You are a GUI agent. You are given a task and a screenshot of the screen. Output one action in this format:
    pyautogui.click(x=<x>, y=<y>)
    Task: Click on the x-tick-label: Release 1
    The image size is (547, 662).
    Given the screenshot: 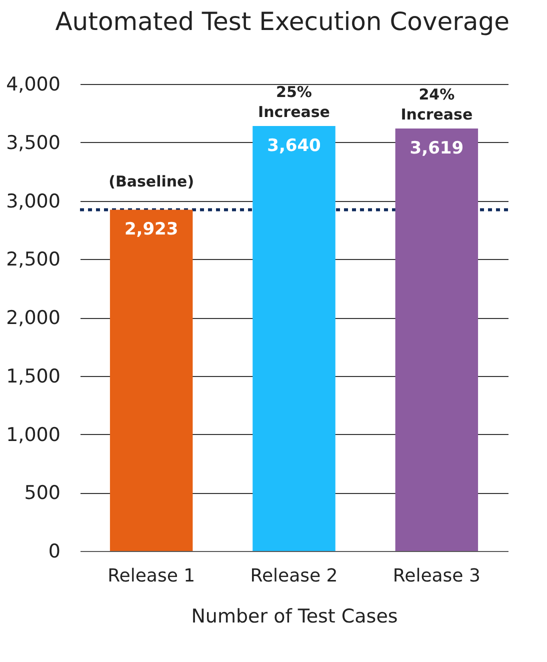 What is the action you would take?
    pyautogui.click(x=152, y=576)
    